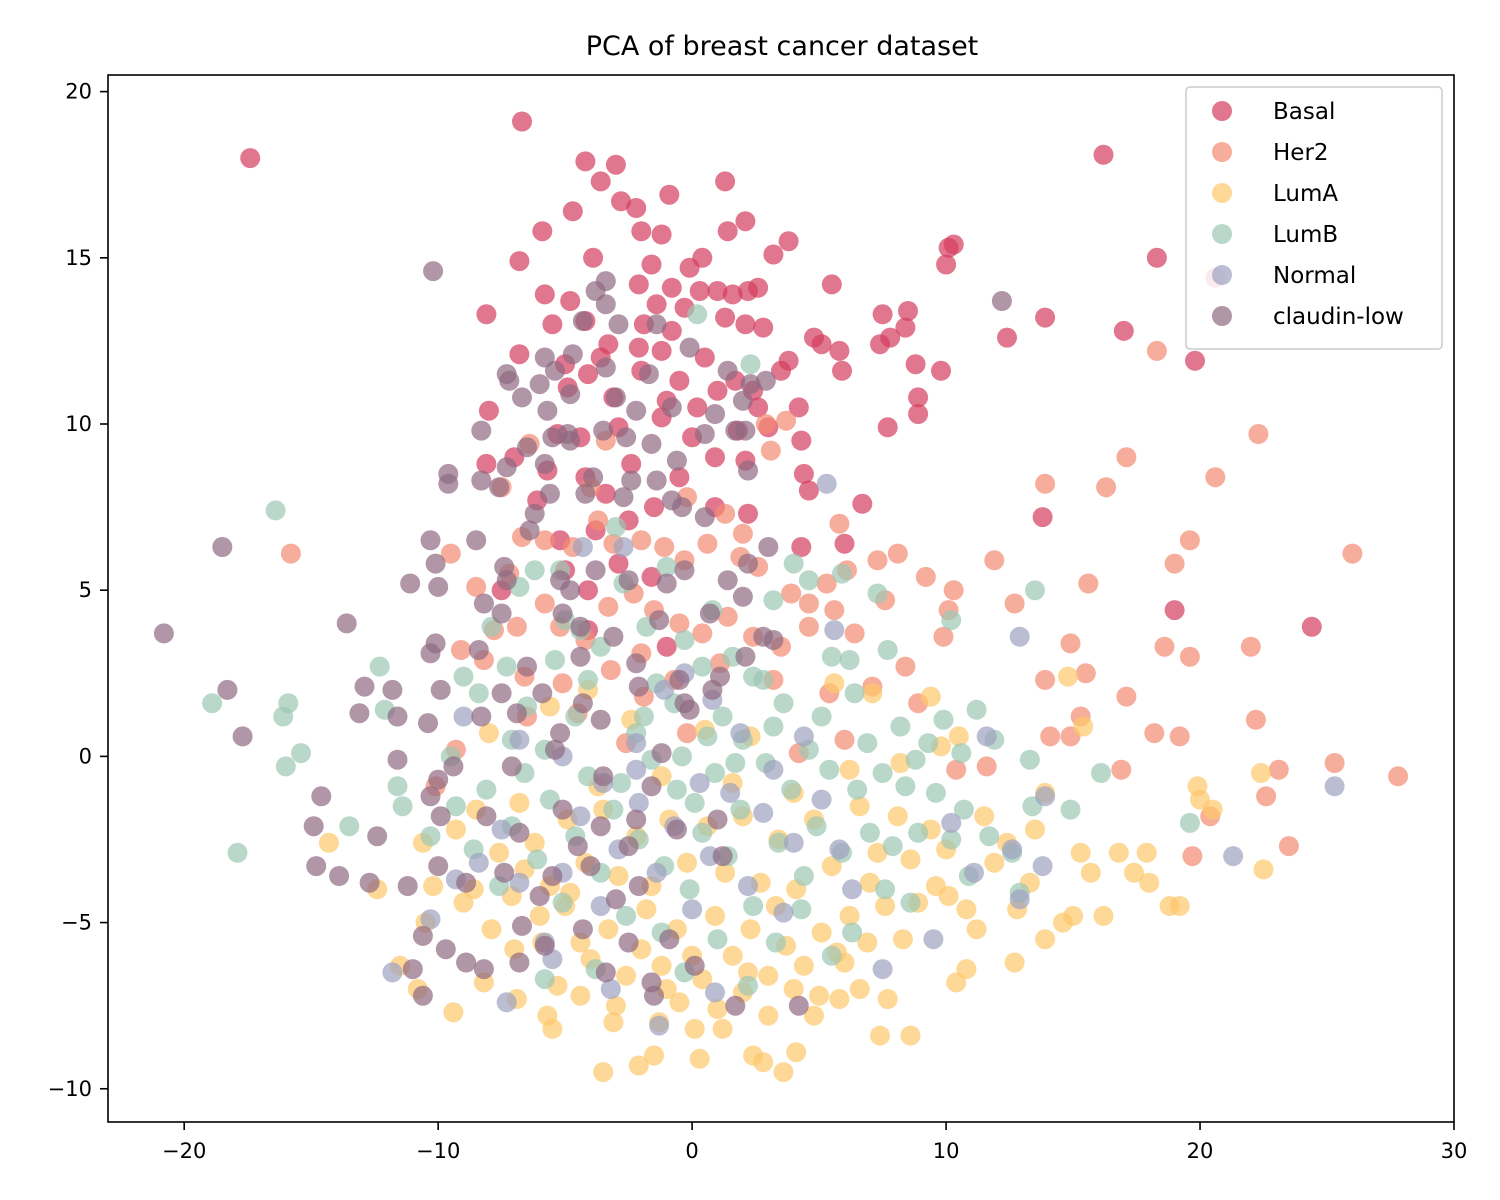 The height and width of the screenshot is (1200, 1500). Describe the element at coordinates (691, 1151) in the screenshot. I see `x-tick-label: 0` at that location.